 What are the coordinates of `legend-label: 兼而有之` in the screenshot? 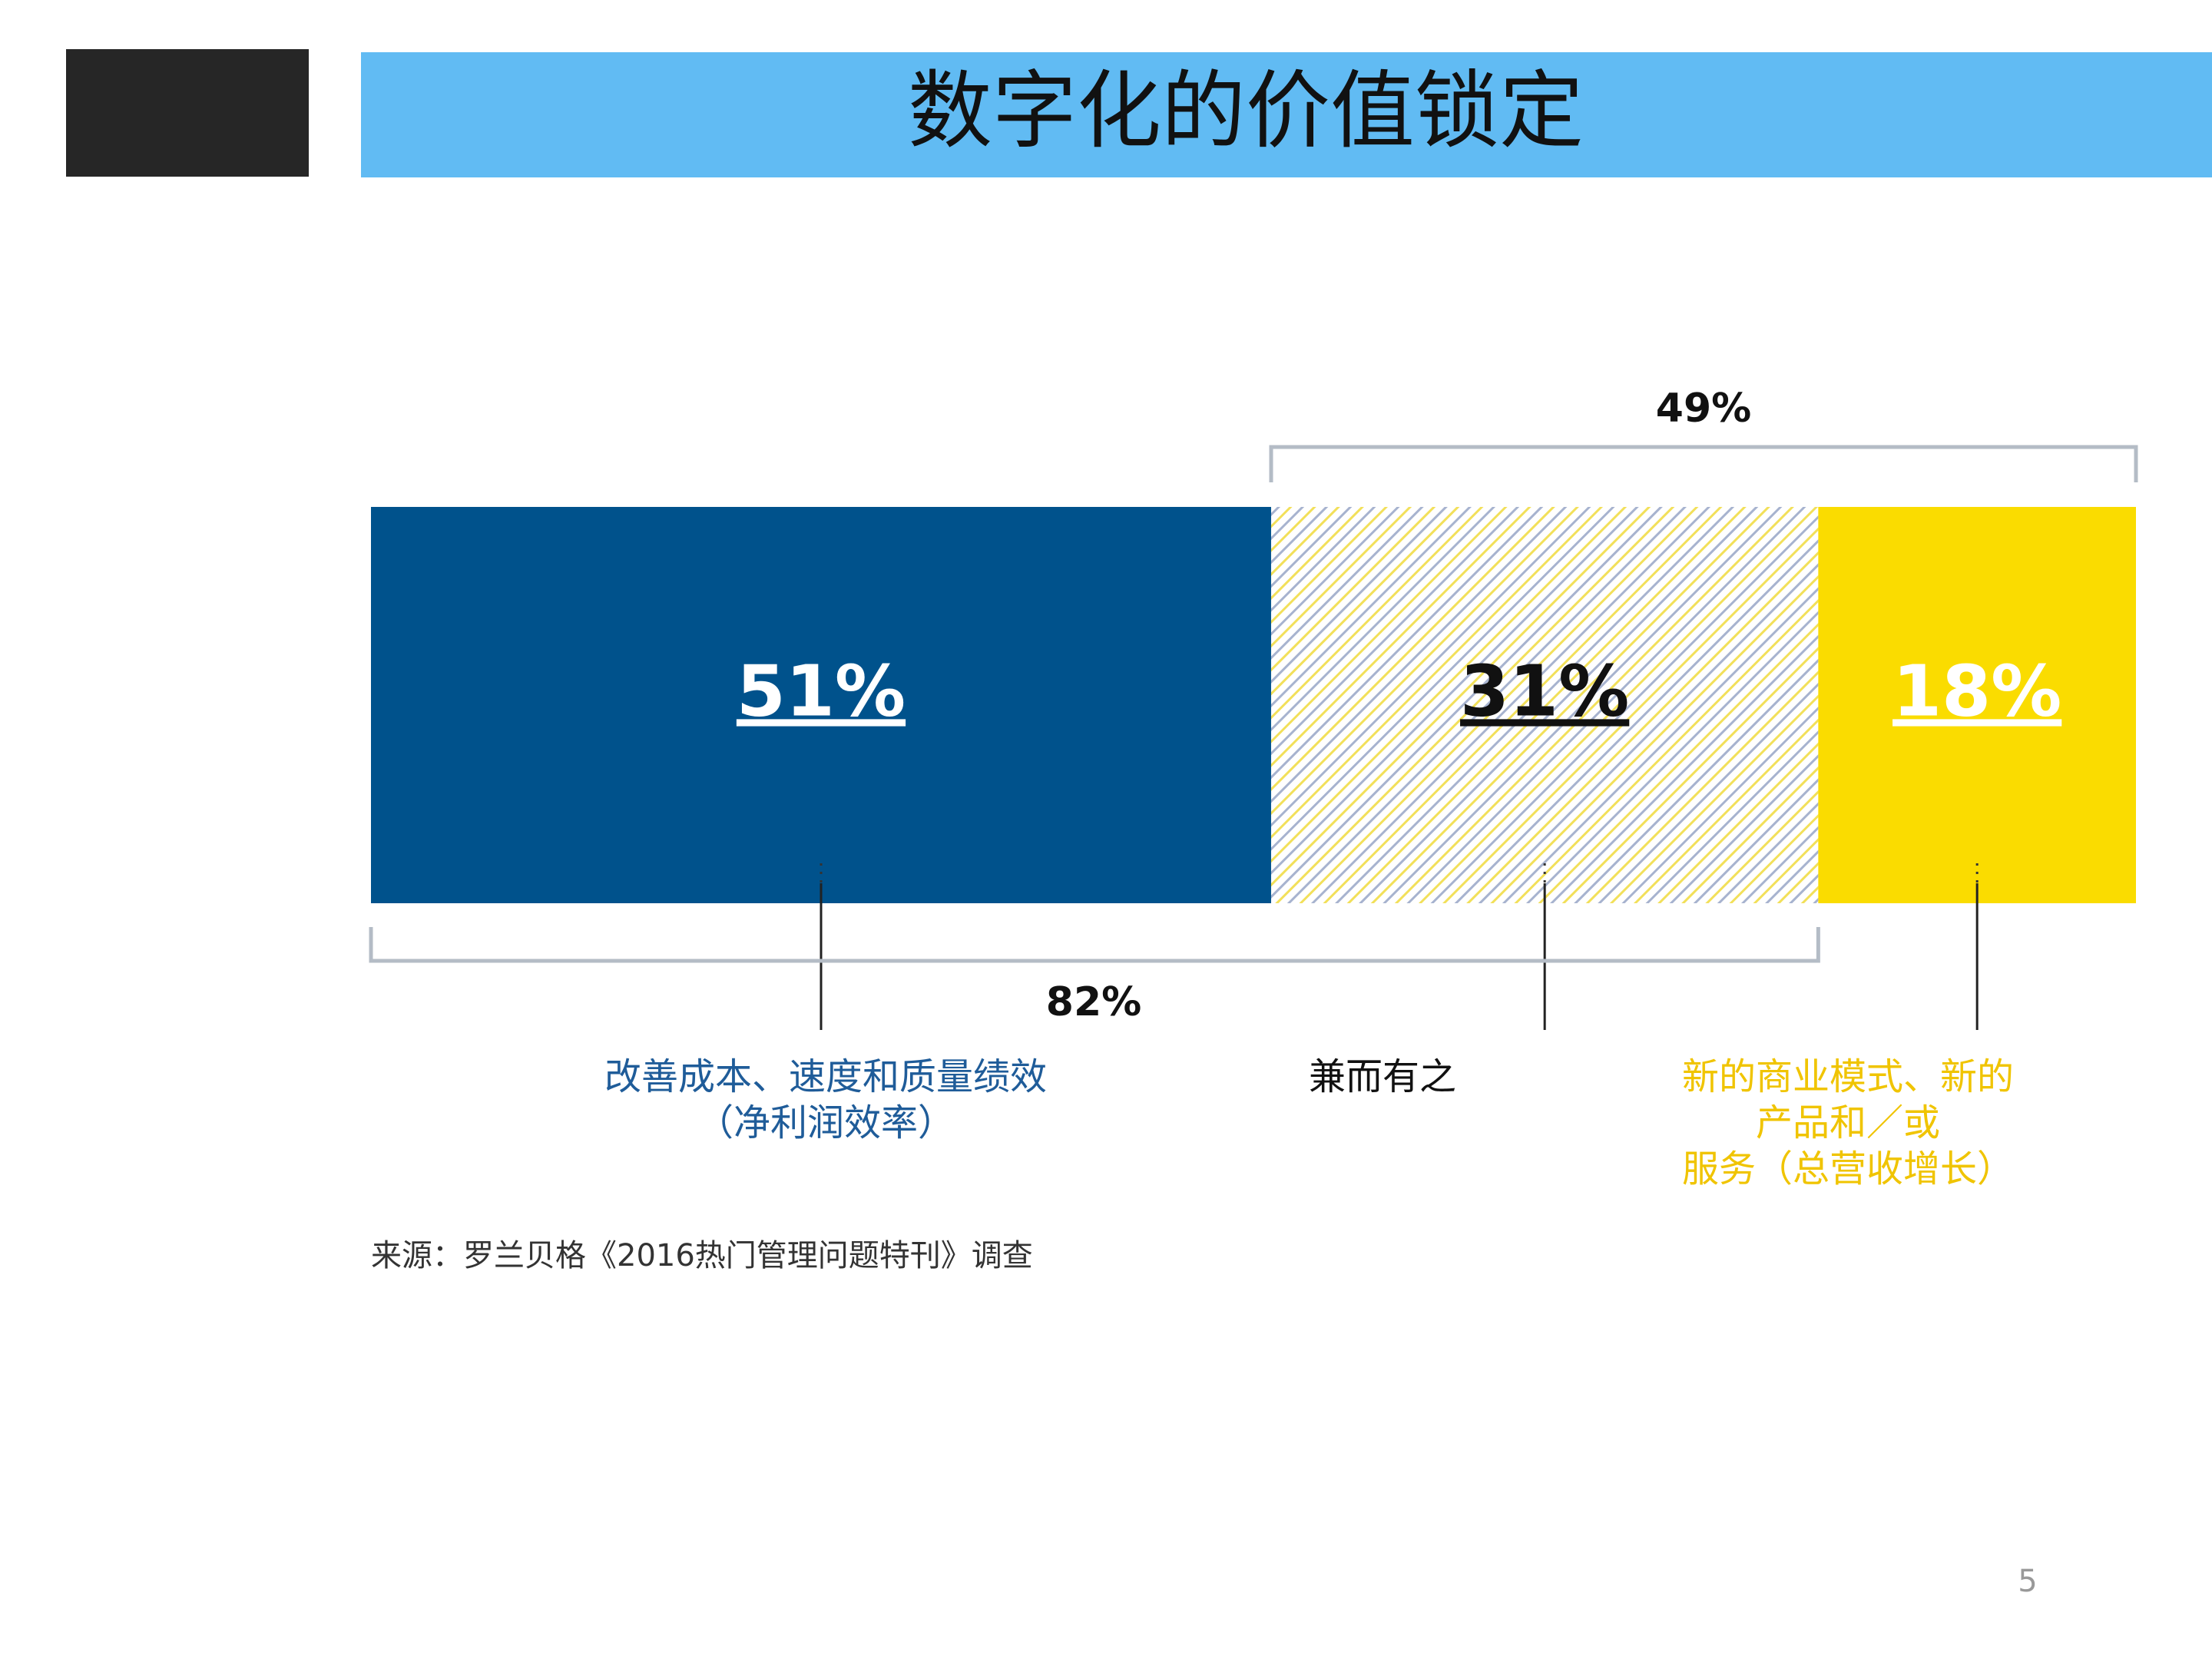 It's located at (1382, 1076).